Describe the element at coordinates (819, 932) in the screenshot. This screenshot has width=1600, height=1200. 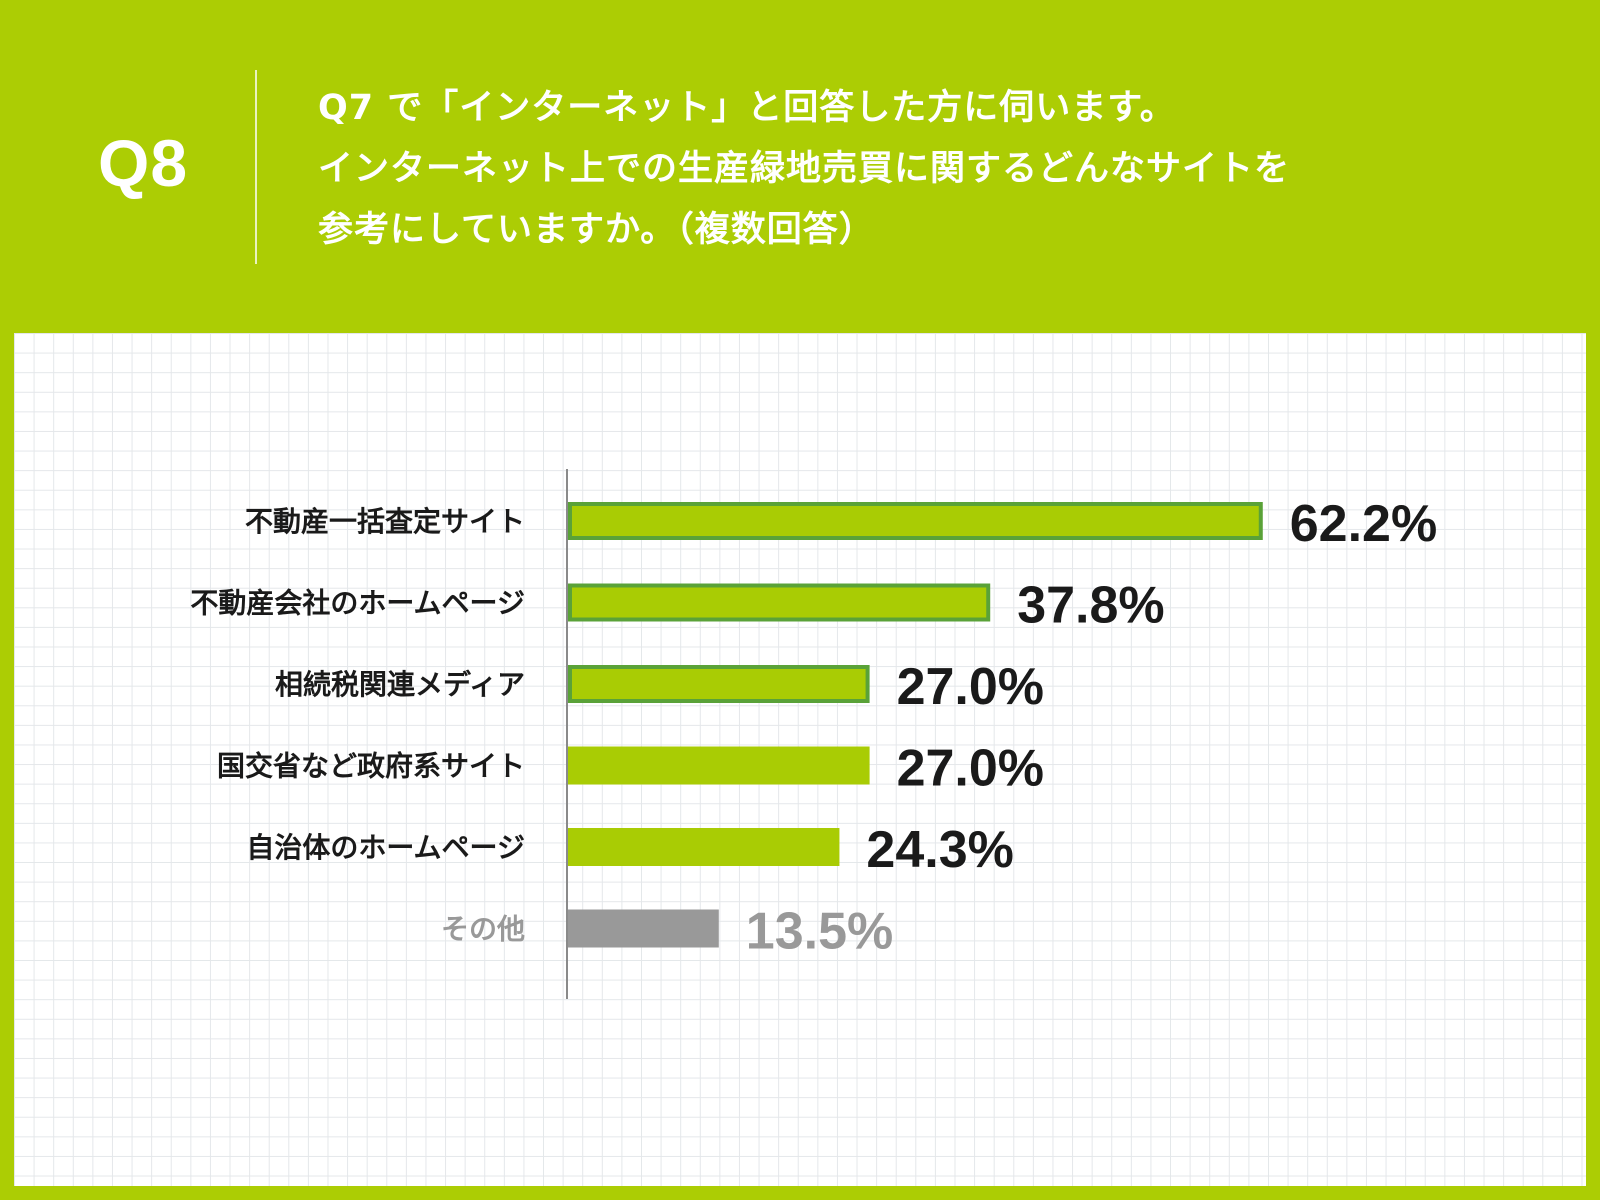
I see `value-label-5: 13.5%` at that location.